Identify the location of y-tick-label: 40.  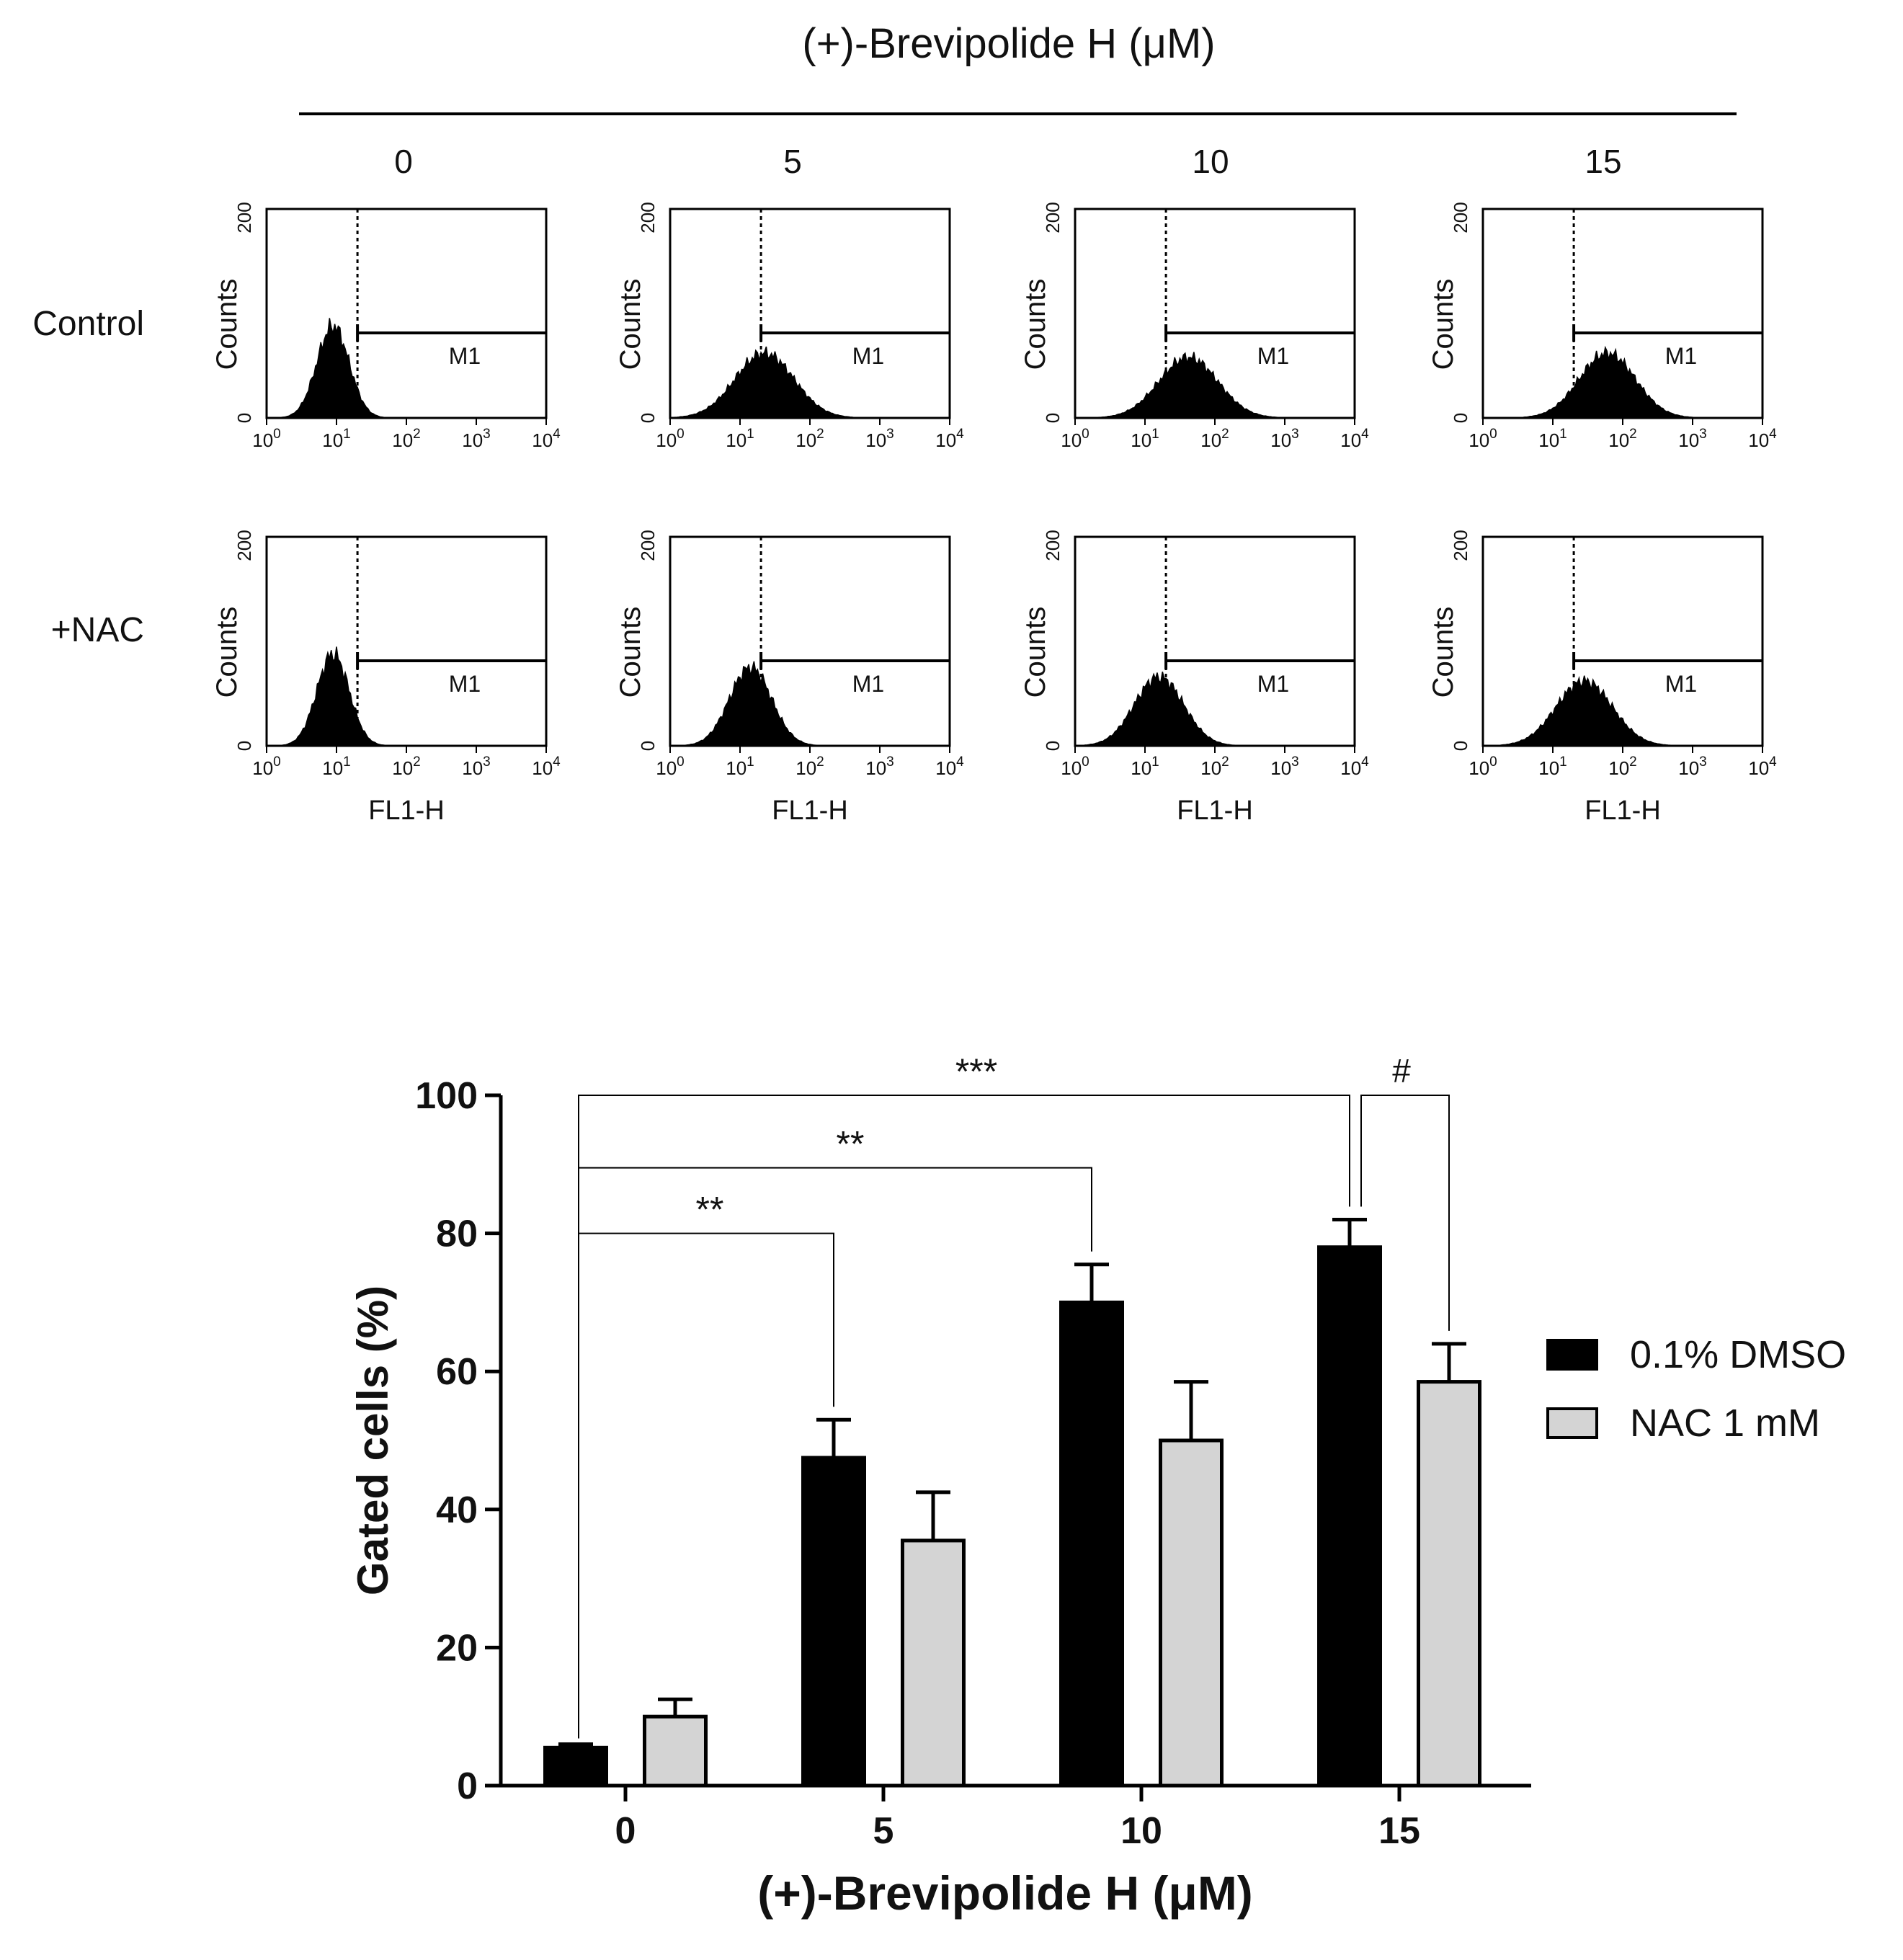
(457, 1510).